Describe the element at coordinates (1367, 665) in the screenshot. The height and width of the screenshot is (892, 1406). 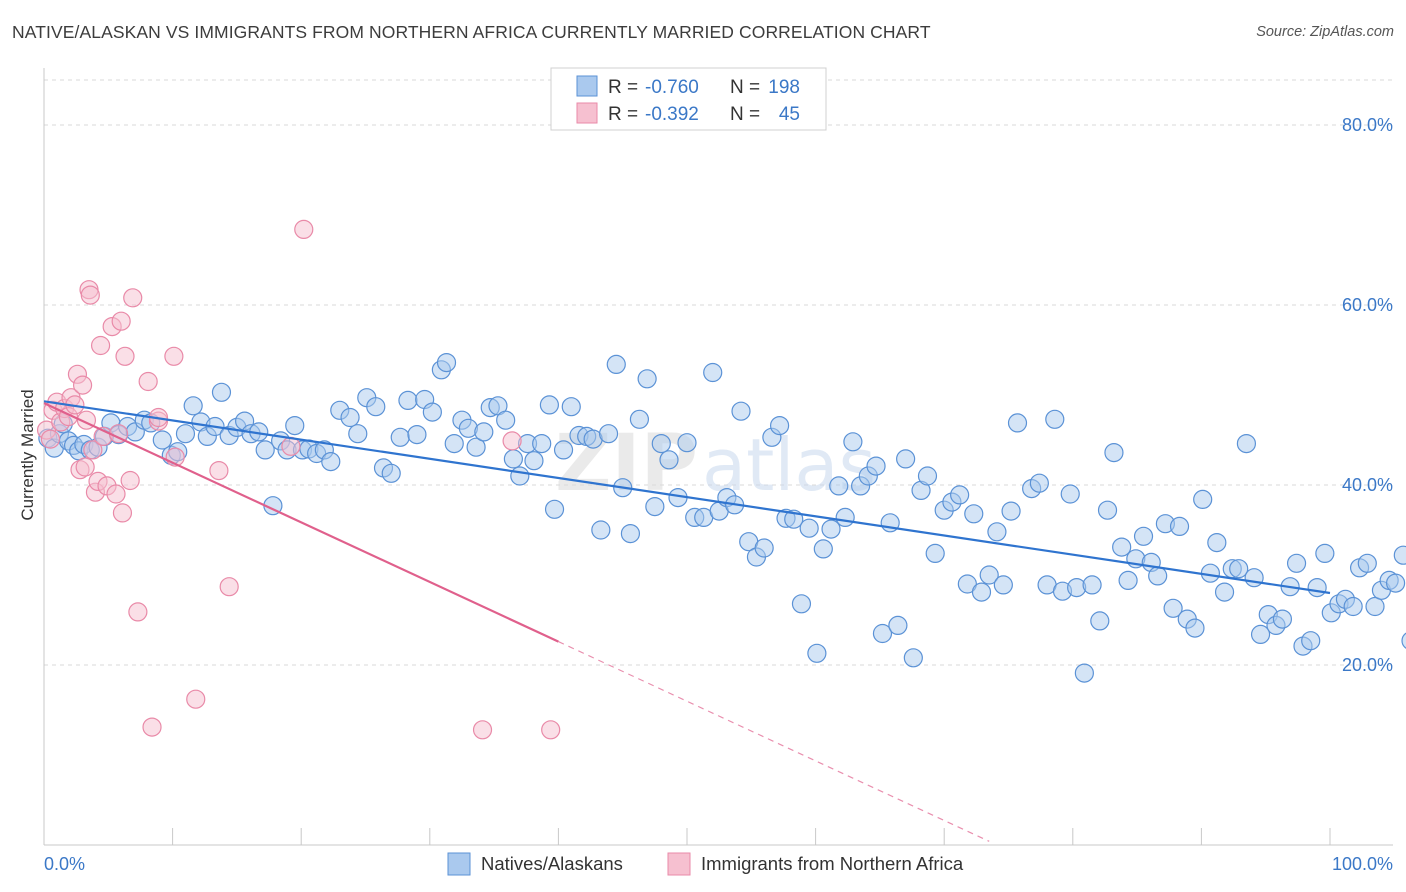
I see `y-tick-label: 20.0%` at that location.